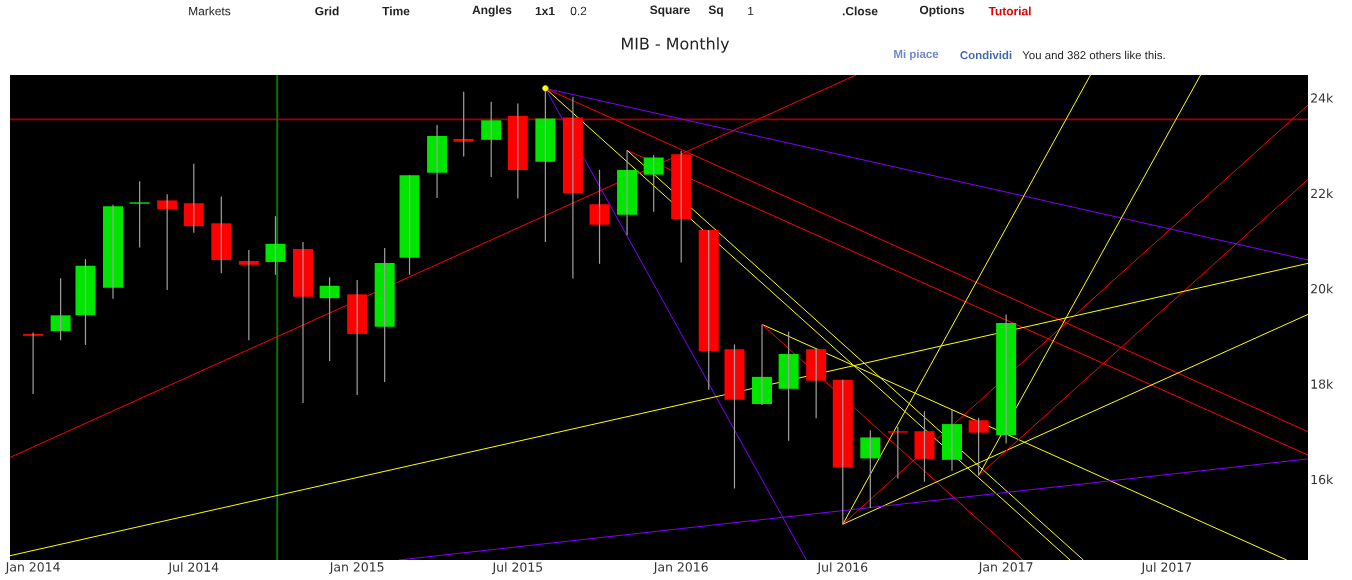  Describe the element at coordinates (1322, 193) in the screenshot. I see `y-tick-label: 22k` at that location.